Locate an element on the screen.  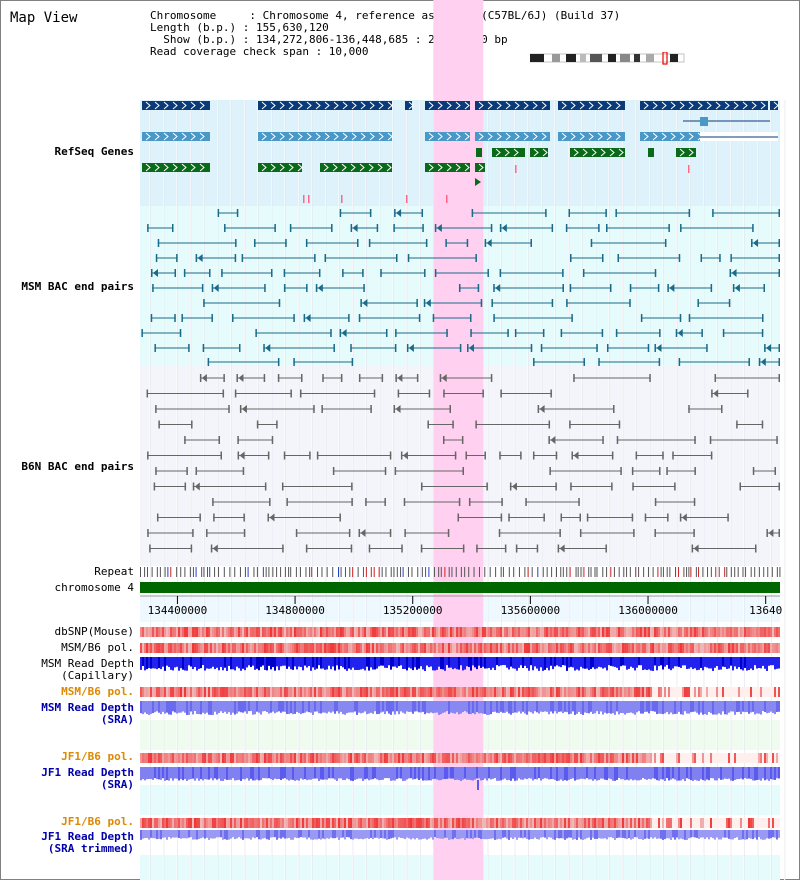
page-title: Map View is located at coordinates (44, 18).